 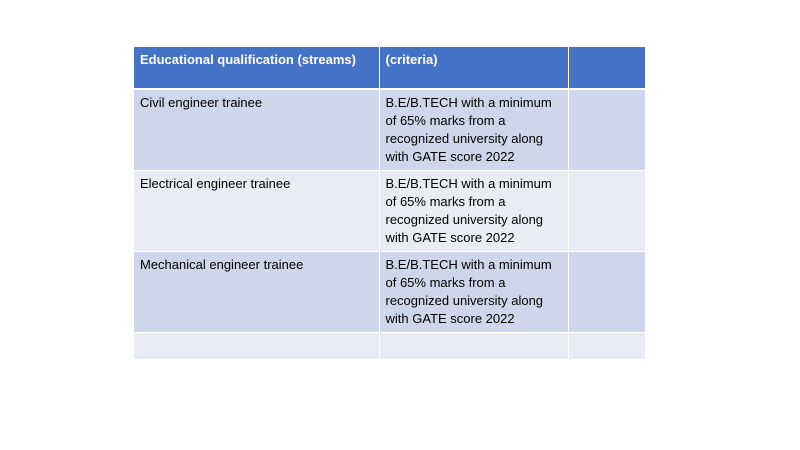 What do you see at coordinates (257, 211) in the screenshot?
I see `stream-cell: Electrical engineer trainee` at bounding box center [257, 211].